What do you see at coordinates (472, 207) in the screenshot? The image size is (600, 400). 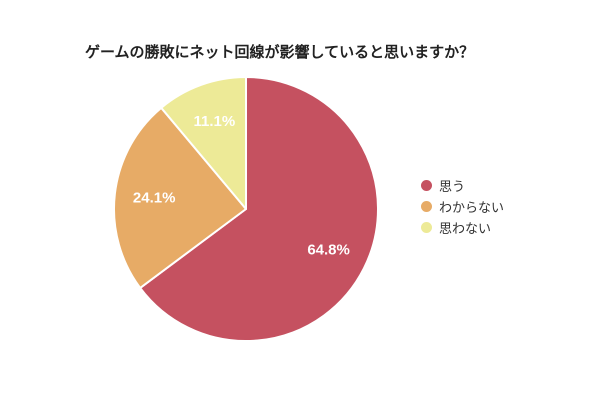 I see `legend-label: わからない` at bounding box center [472, 207].